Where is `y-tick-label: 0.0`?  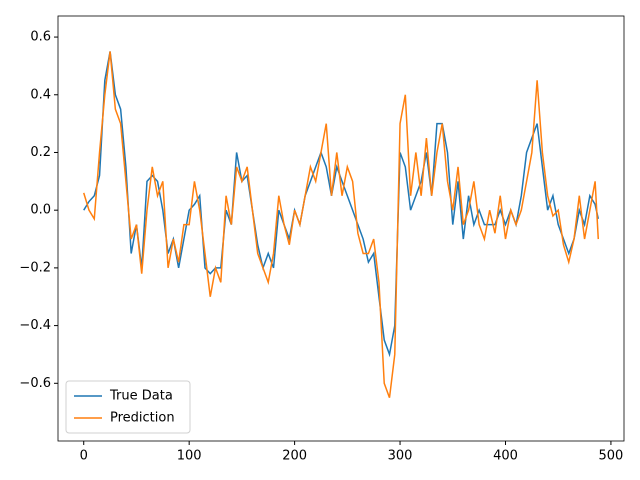 y-tick-label: 0.0 is located at coordinates (40, 210).